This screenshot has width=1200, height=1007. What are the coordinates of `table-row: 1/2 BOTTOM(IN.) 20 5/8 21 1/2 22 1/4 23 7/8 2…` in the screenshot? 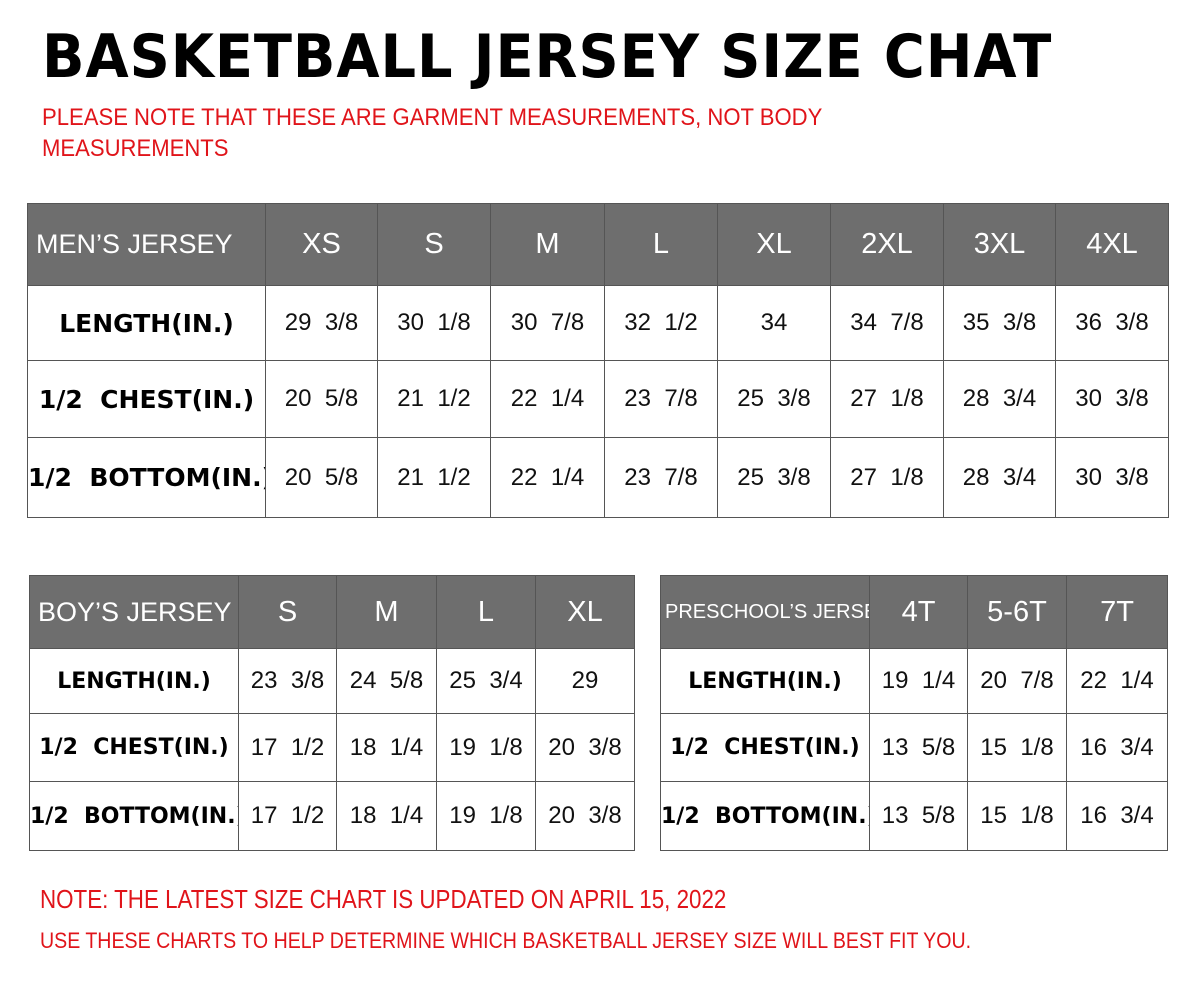 It's located at (598, 477).